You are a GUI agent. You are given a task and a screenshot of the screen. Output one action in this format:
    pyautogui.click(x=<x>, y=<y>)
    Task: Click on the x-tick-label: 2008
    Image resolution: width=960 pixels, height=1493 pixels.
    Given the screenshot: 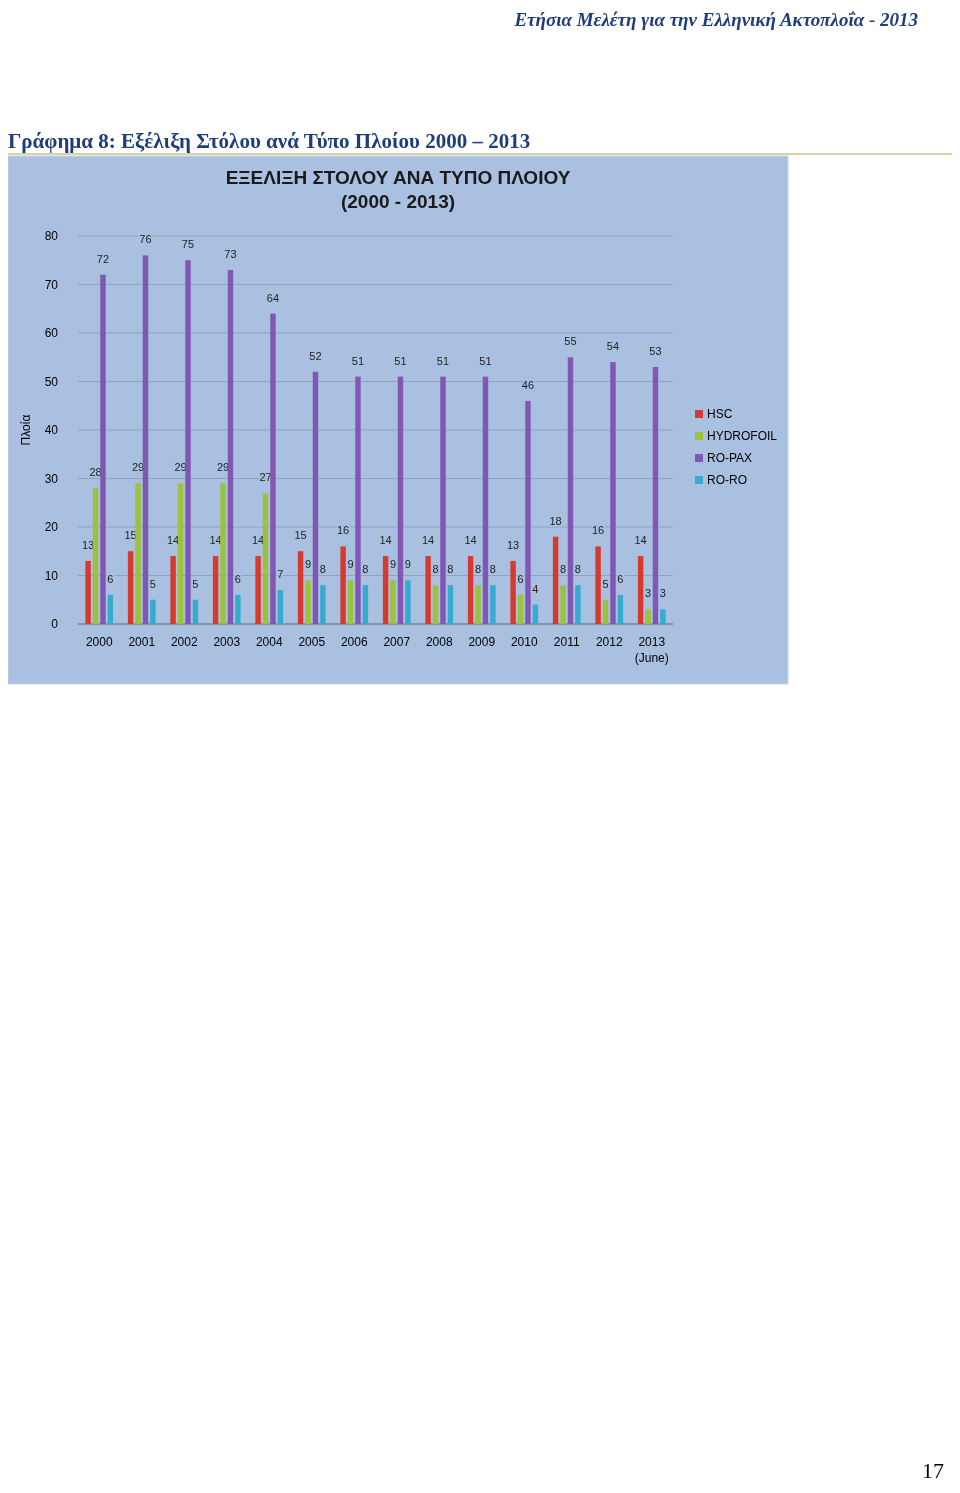 What is the action you would take?
    pyautogui.click(x=439, y=642)
    